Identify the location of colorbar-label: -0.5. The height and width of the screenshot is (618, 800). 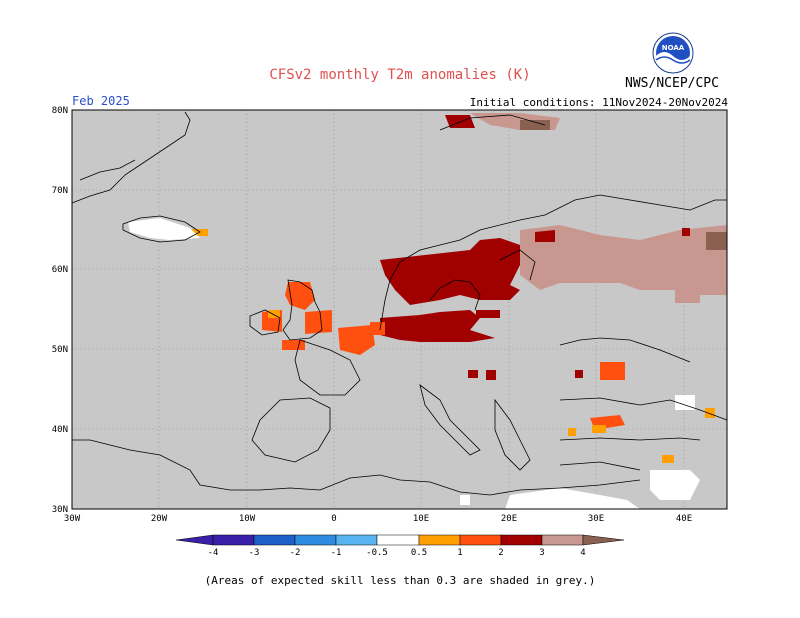
(377, 553).